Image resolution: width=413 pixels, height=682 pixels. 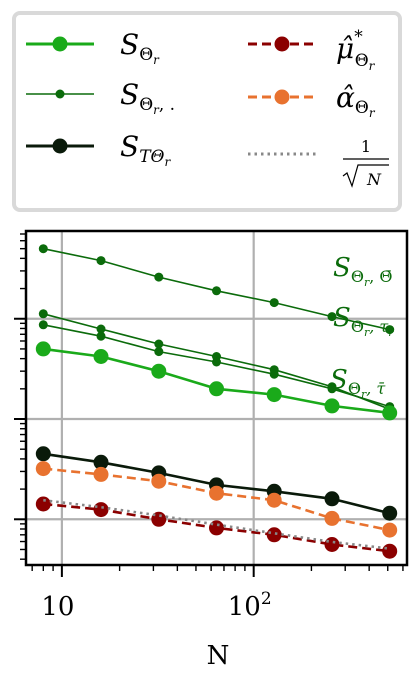 I want to click on legend-entry-mu-hat: μ̂* Θr, so click(x=312, y=50).